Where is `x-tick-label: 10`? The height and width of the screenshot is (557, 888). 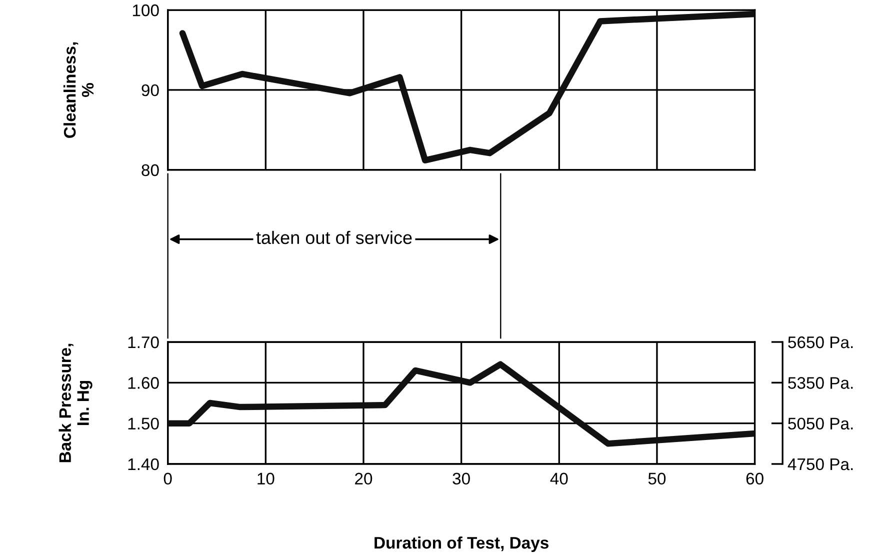
x-tick-label: 10 is located at coordinates (266, 478).